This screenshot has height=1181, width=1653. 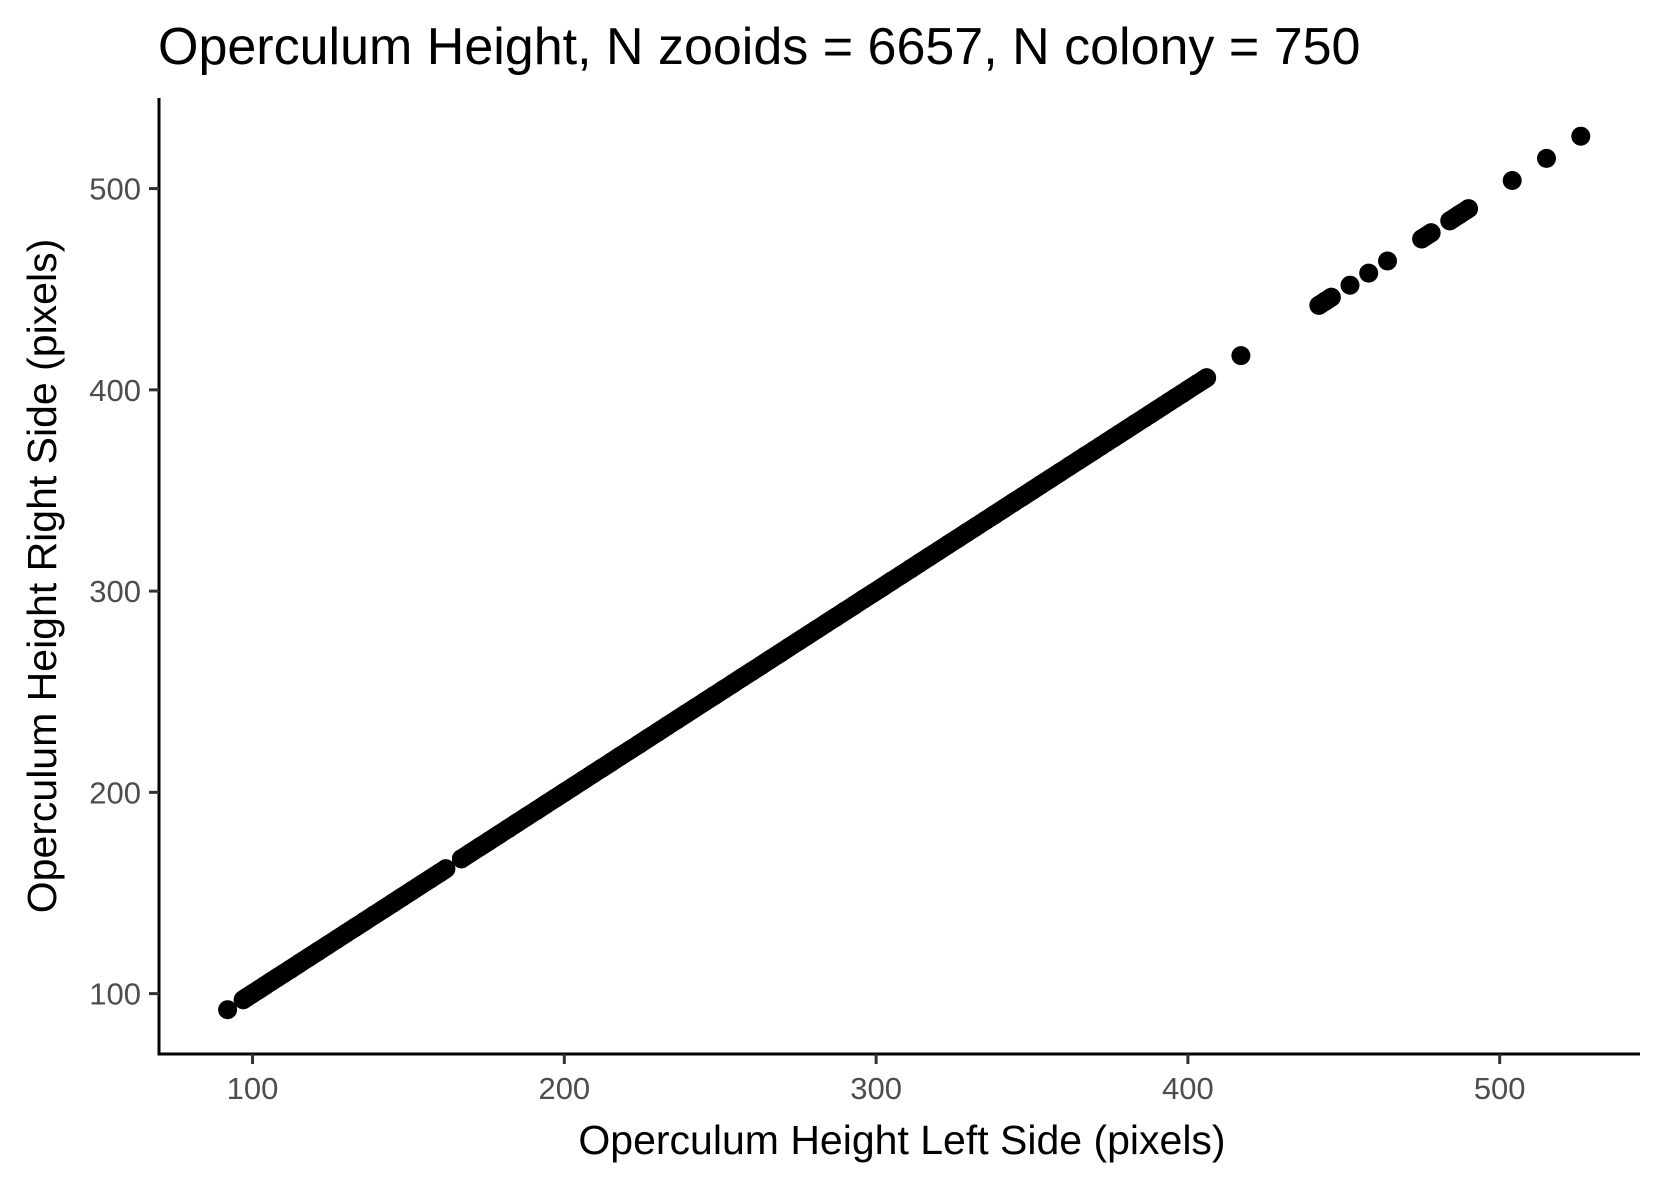 What do you see at coordinates (42, 576) in the screenshot?
I see `y-axis-label: Operculum Height Right Side (pixels)` at bounding box center [42, 576].